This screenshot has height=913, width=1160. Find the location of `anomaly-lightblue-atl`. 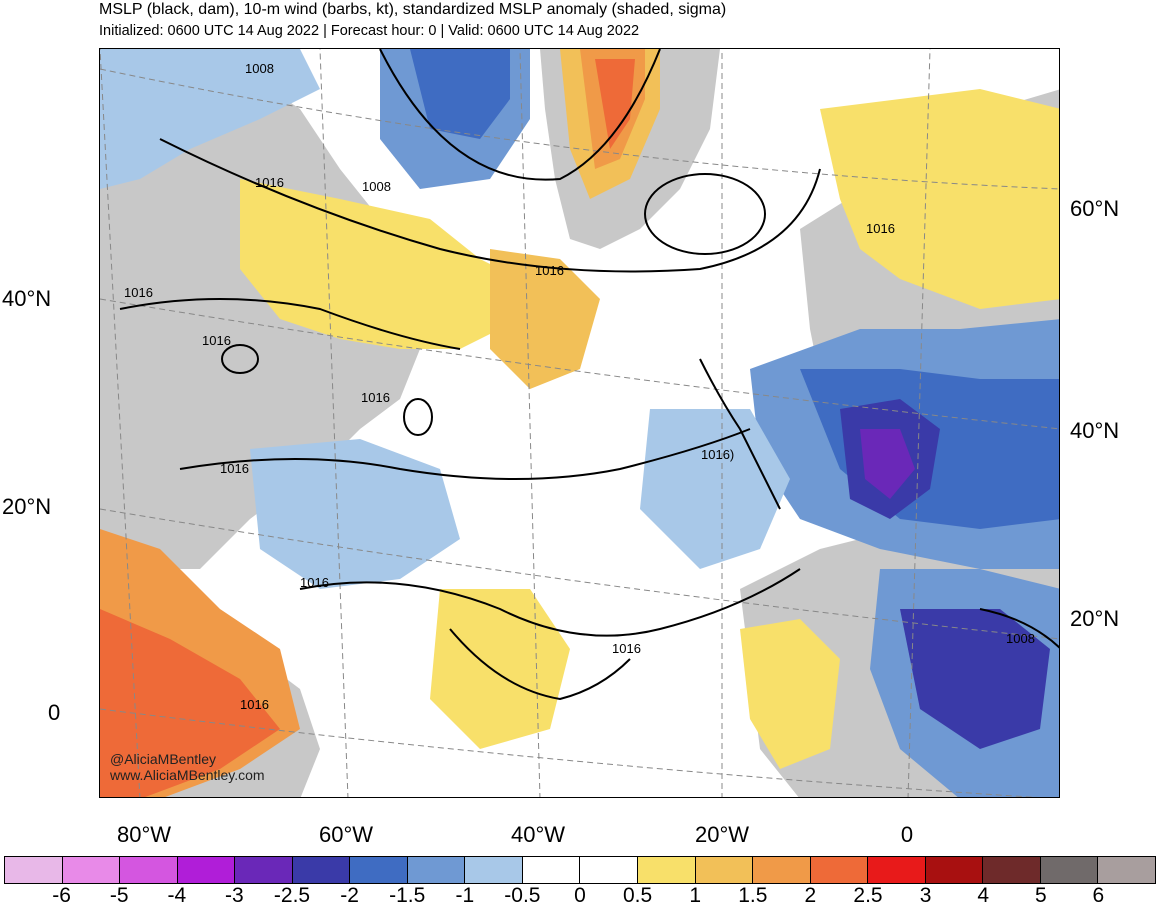

anomaly-lightblue-atl is located at coordinates (355, 514).